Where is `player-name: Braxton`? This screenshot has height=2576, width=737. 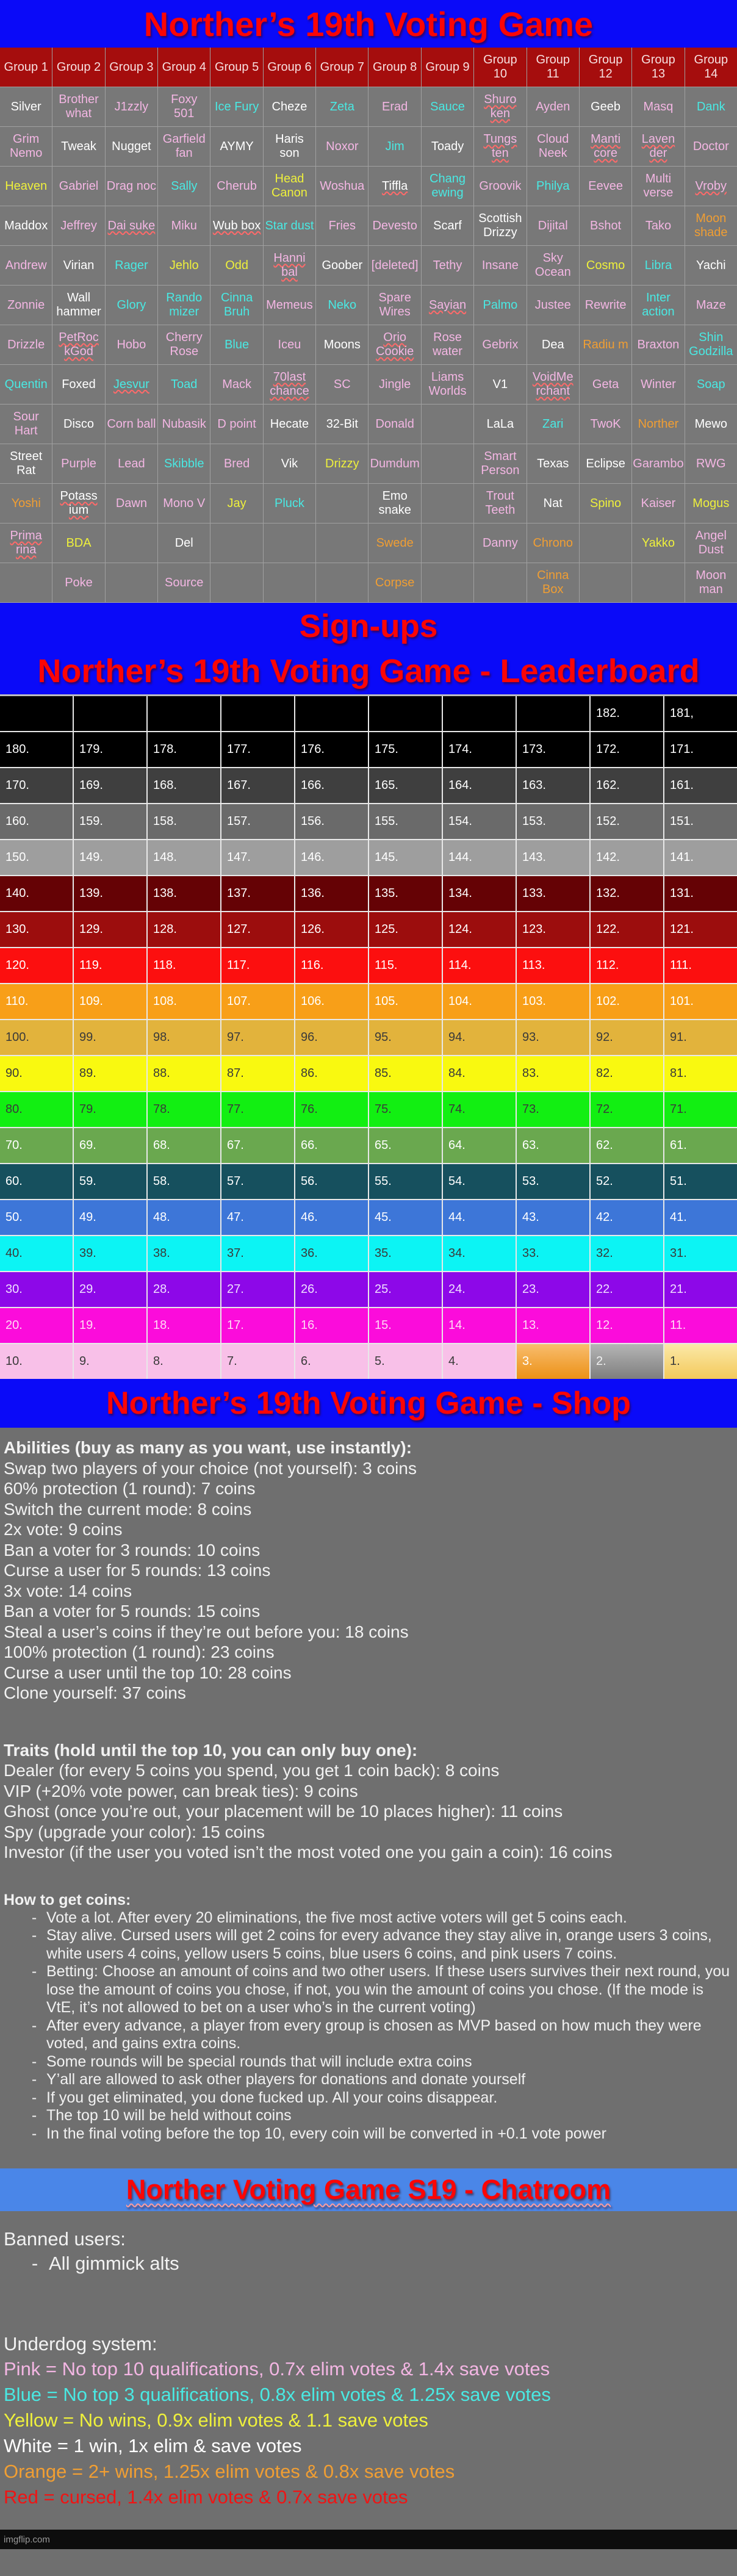
player-name: Braxton is located at coordinates (658, 344).